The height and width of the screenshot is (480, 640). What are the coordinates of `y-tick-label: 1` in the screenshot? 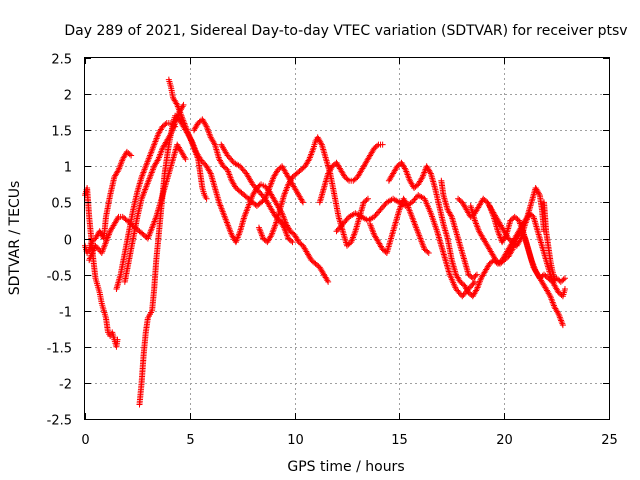 It's located at (68, 168).